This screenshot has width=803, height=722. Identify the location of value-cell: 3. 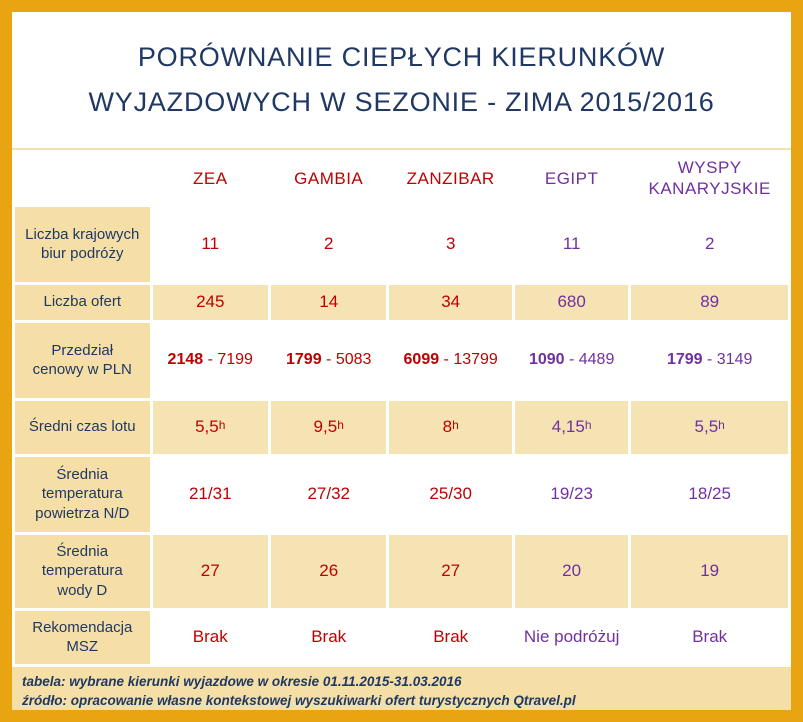
(450, 244).